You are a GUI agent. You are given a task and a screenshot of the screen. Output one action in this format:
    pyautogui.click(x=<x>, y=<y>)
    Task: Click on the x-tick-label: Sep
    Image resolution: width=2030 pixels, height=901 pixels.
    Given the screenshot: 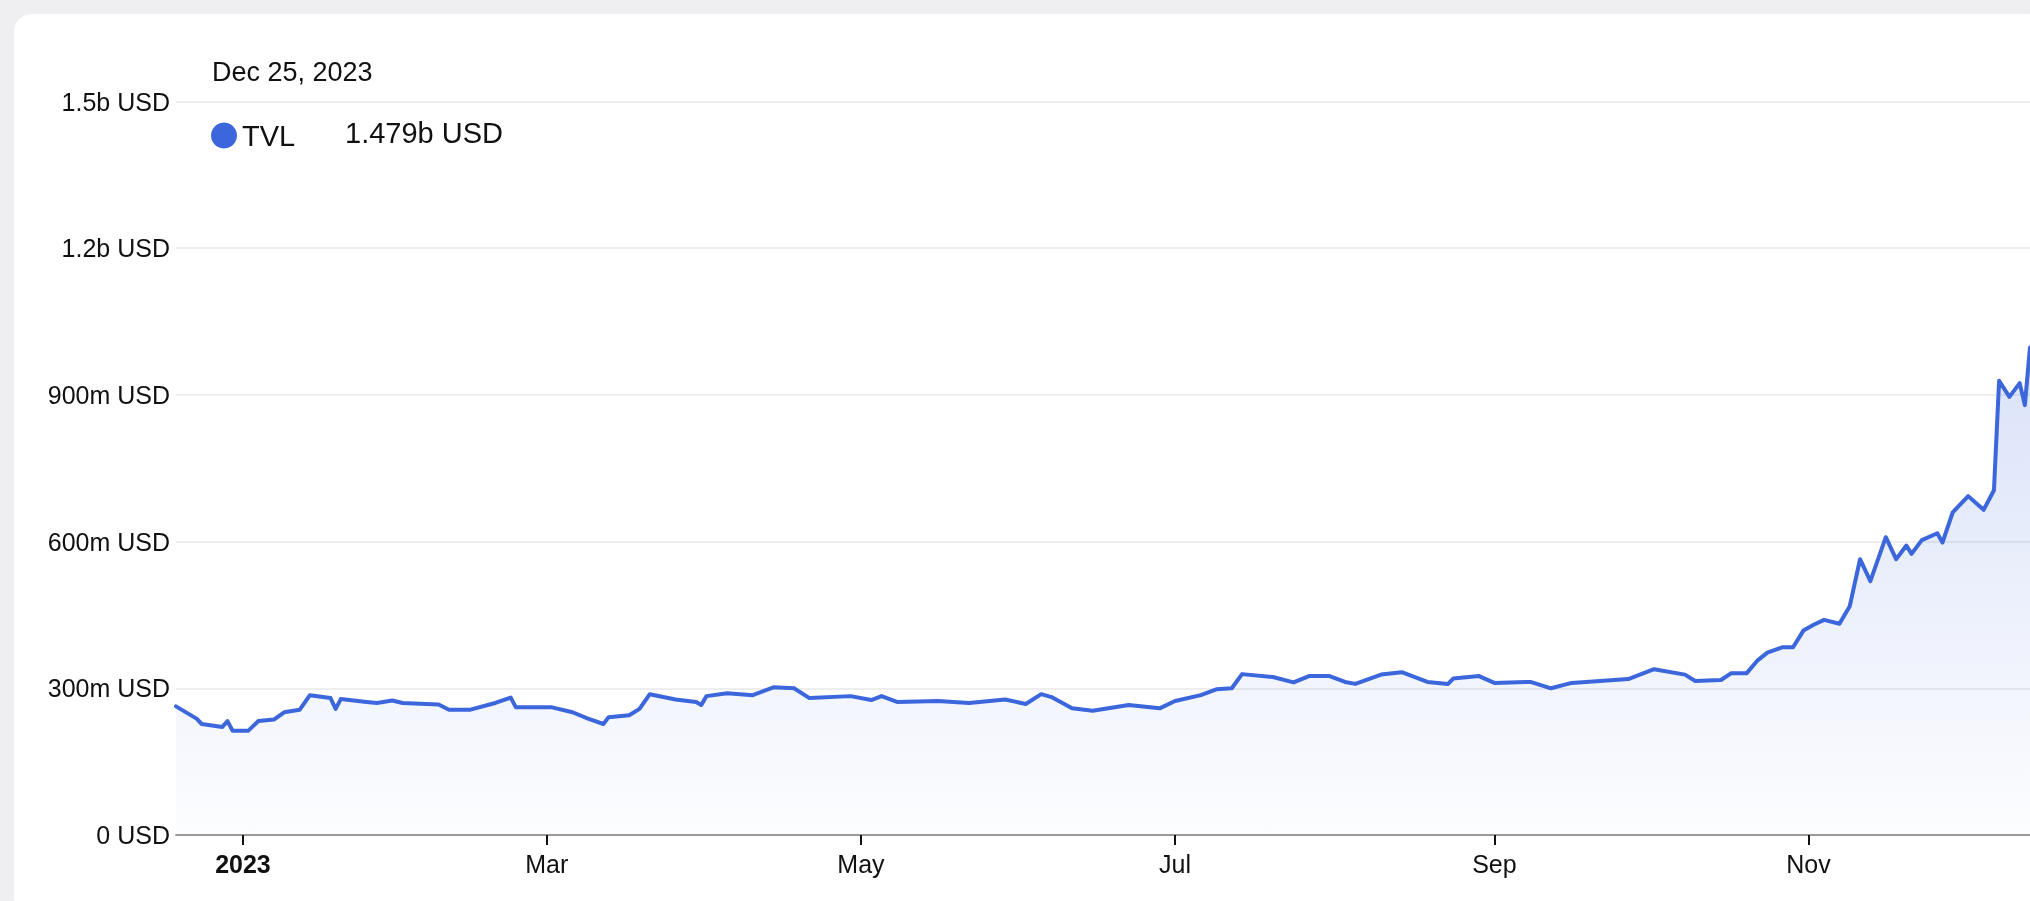 What is the action you would take?
    pyautogui.click(x=1494, y=863)
    